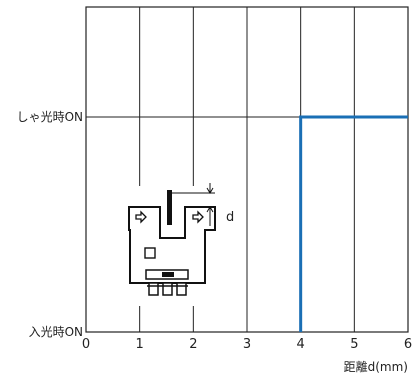 The image size is (412, 378). What do you see at coordinates (50, 117) in the screenshot?
I see `y-level-label: しゃ光時ON` at bounding box center [50, 117].